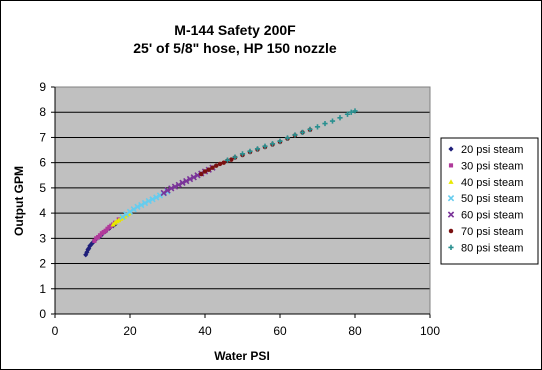 This screenshot has width=542, height=370. I want to click on legend-label: 50 psi steam, so click(492, 199).